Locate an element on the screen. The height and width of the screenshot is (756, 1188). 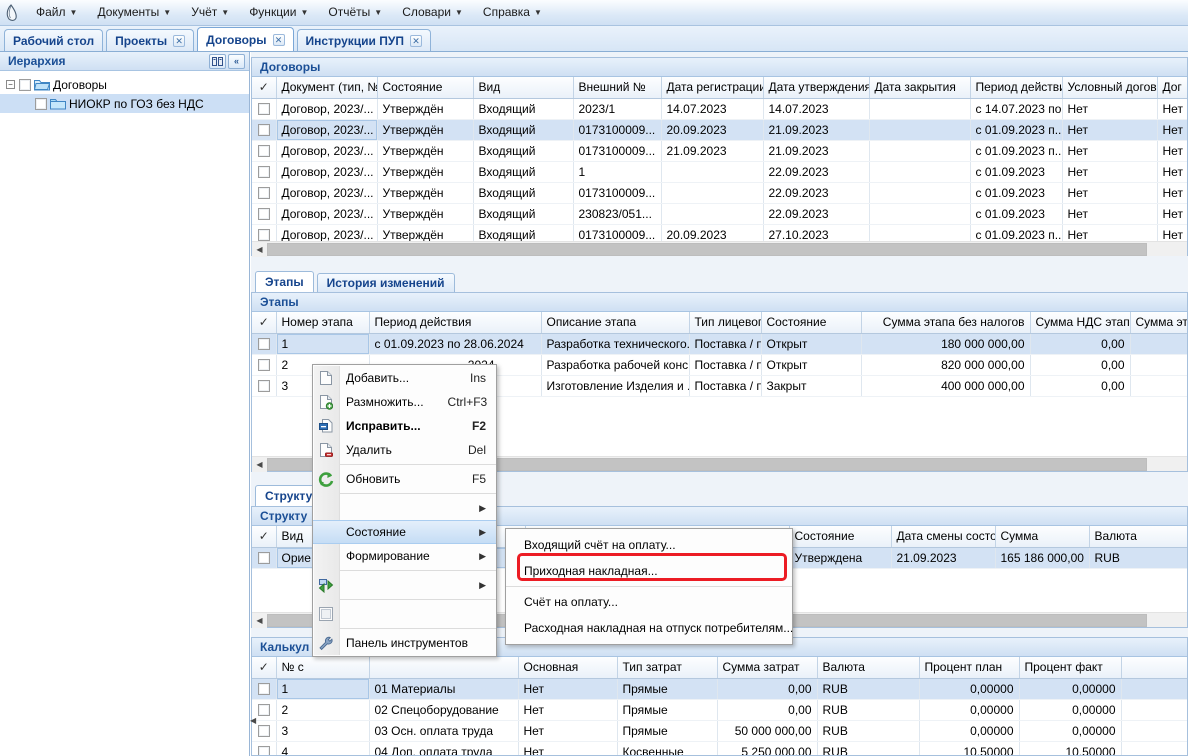
tab-stages: Этапы is located at coordinates (284, 281).